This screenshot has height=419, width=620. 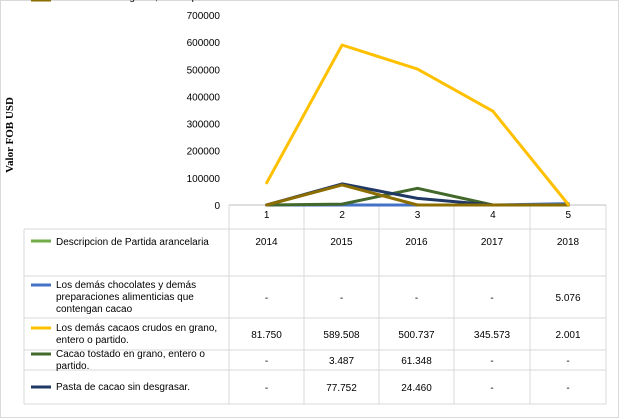 I want to click on x-tick-label: 4, so click(x=493, y=215).